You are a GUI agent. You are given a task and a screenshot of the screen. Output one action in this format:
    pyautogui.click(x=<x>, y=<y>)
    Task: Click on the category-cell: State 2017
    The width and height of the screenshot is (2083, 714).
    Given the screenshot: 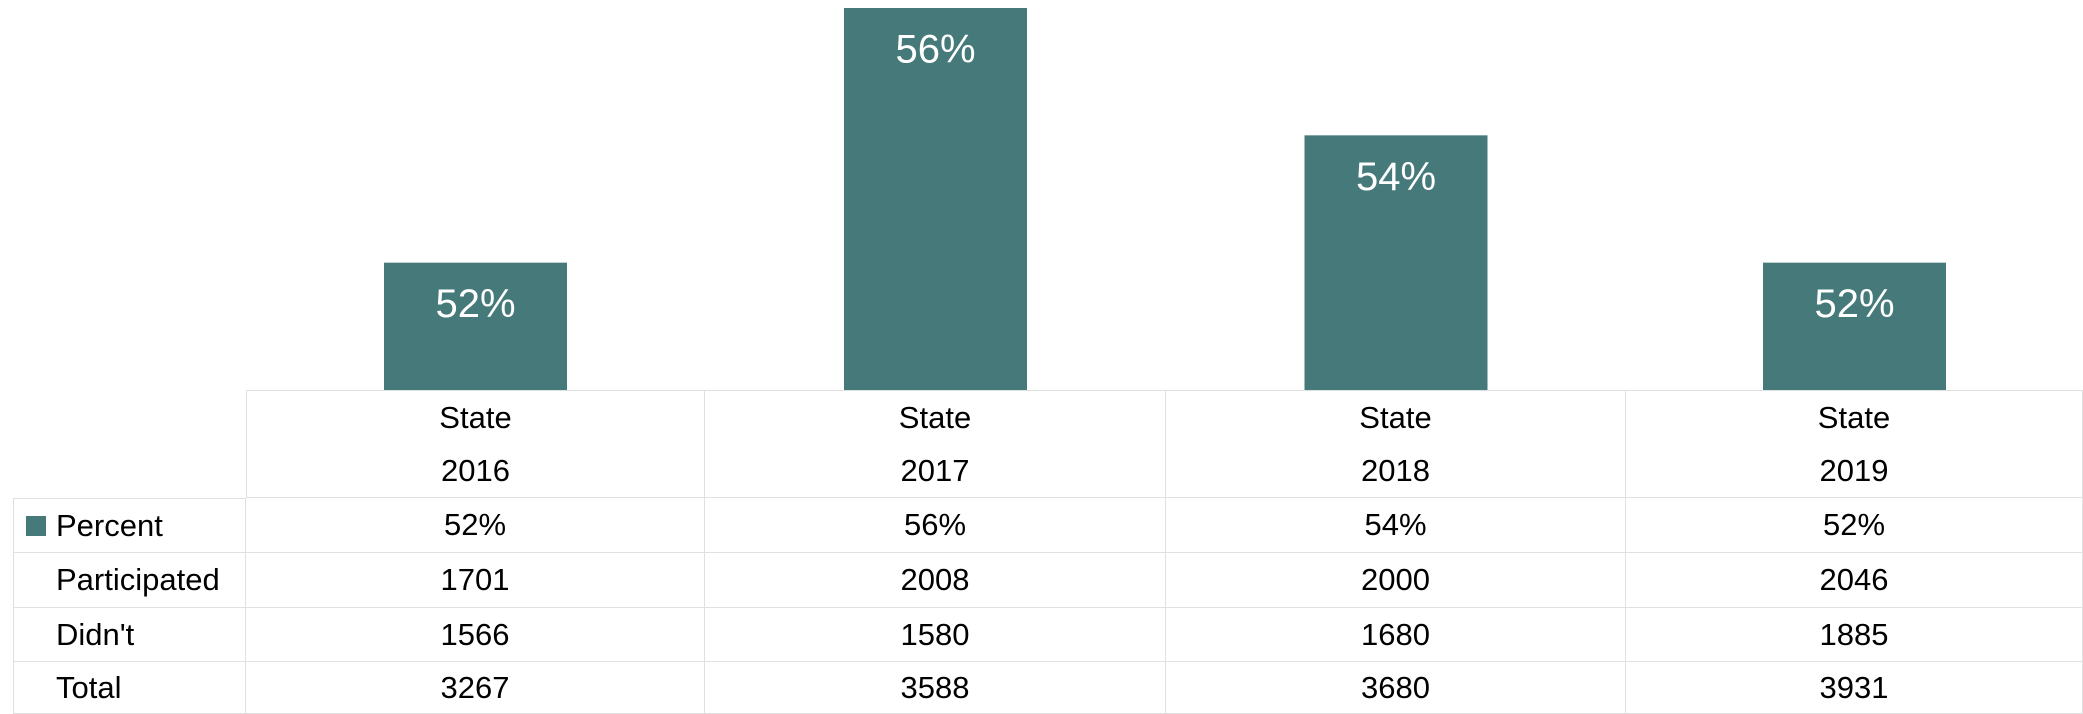 What is the action you would take?
    pyautogui.click(x=935, y=444)
    